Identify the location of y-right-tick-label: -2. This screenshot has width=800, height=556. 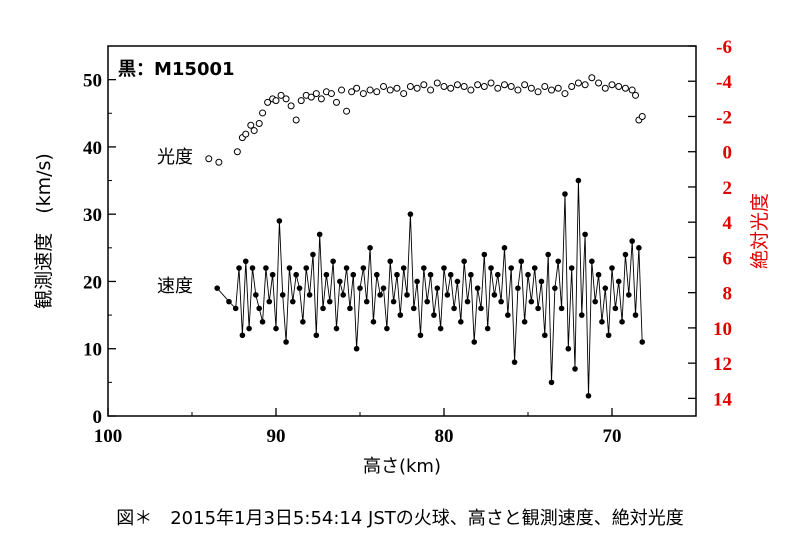
(724, 117).